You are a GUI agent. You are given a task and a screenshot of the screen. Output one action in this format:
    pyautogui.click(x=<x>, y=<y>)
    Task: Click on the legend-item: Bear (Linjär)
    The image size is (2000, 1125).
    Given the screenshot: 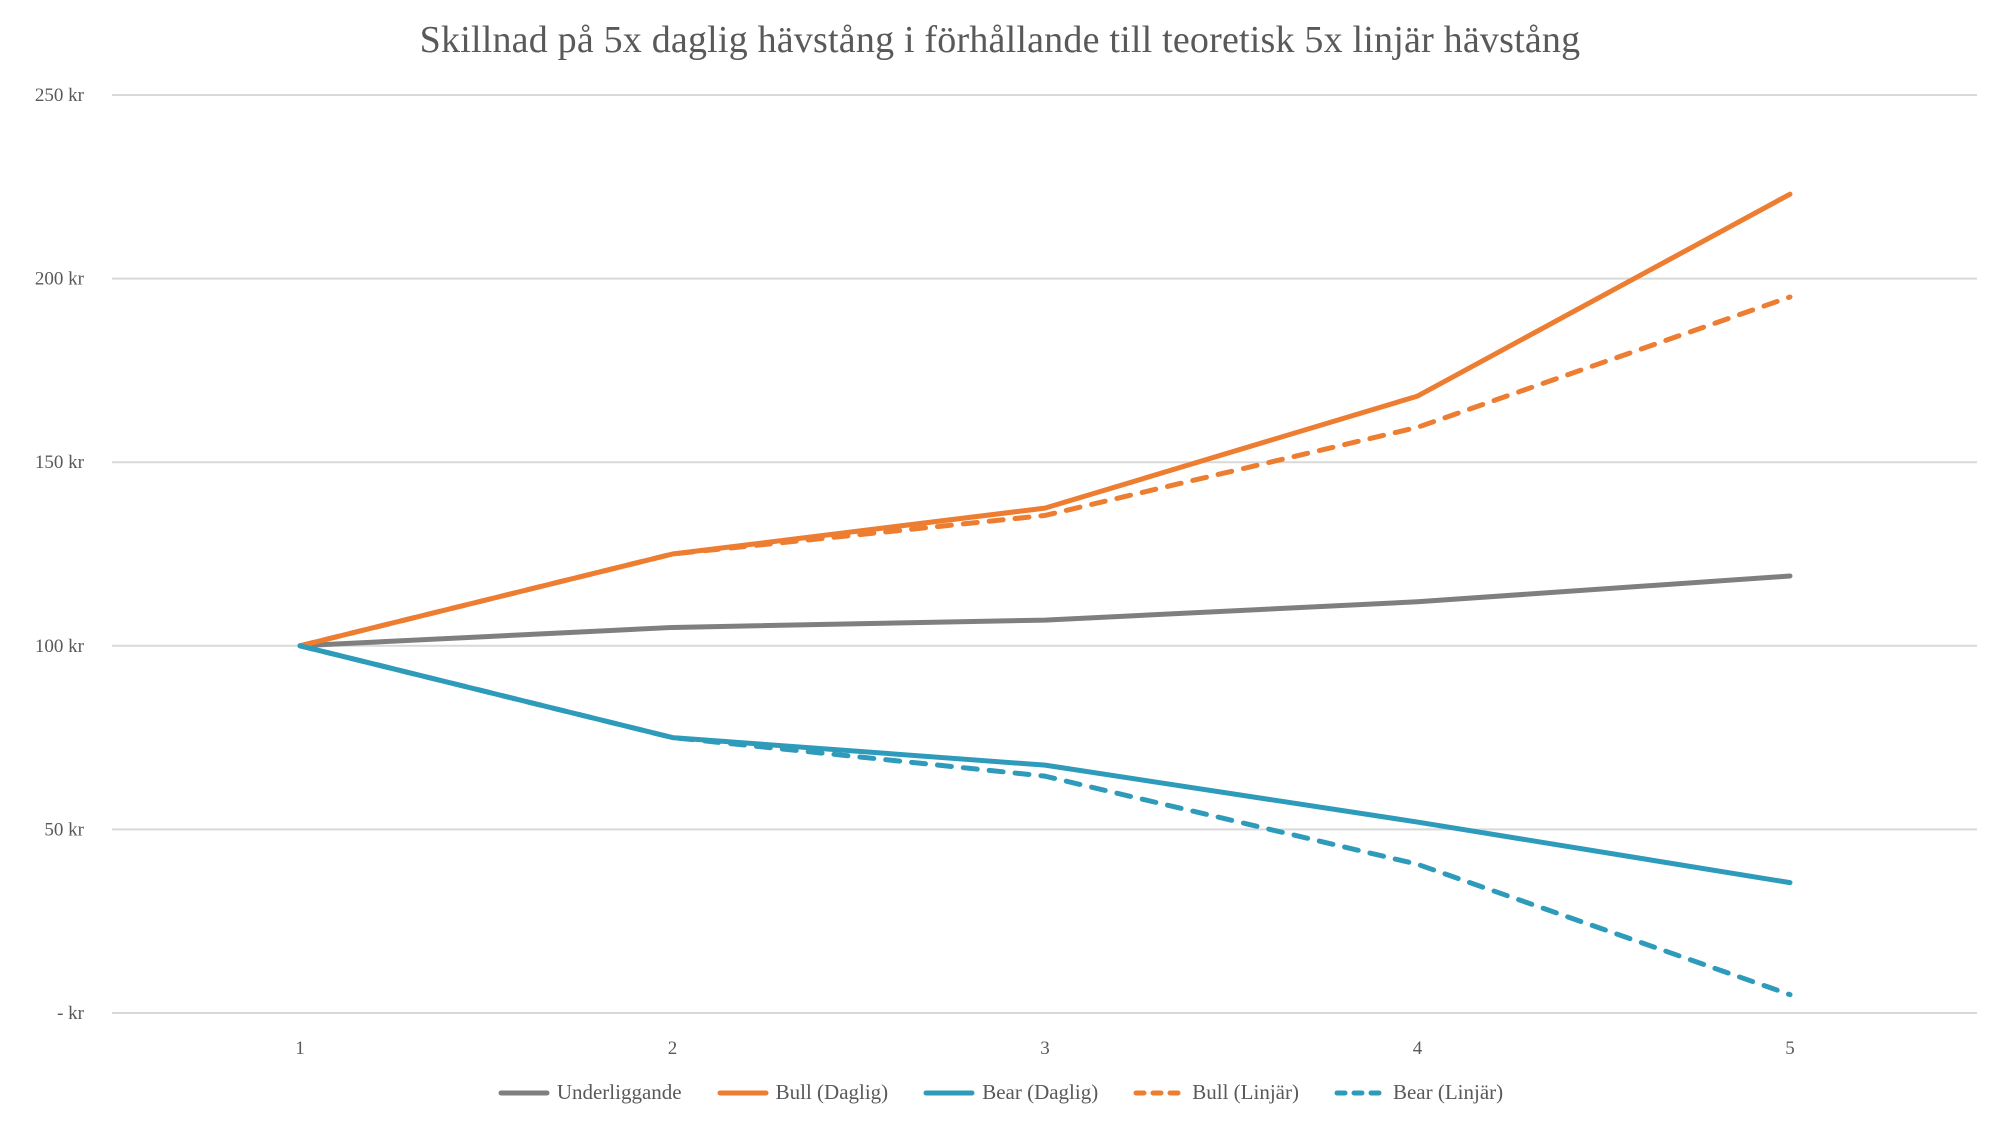 What is the action you would take?
    pyautogui.click(x=1418, y=1092)
    